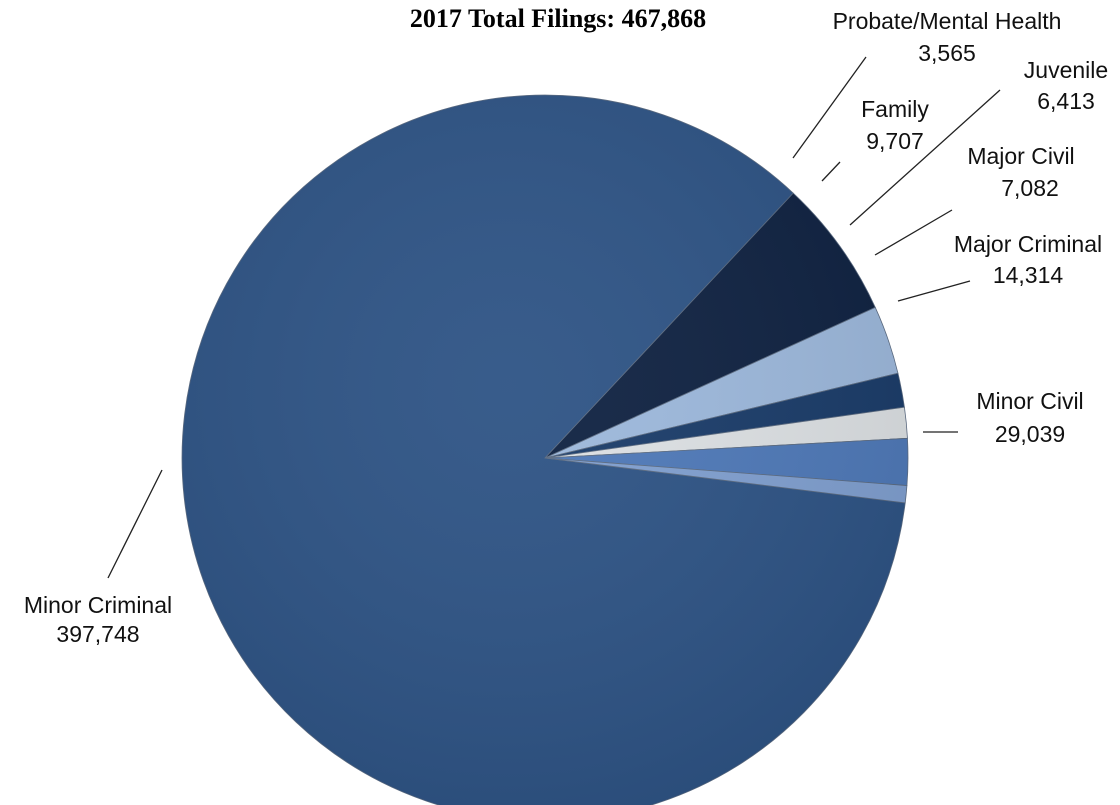 The width and height of the screenshot is (1120, 805). What do you see at coordinates (1066, 101) in the screenshot?
I see `label-juvenile-value: 6,413` at bounding box center [1066, 101].